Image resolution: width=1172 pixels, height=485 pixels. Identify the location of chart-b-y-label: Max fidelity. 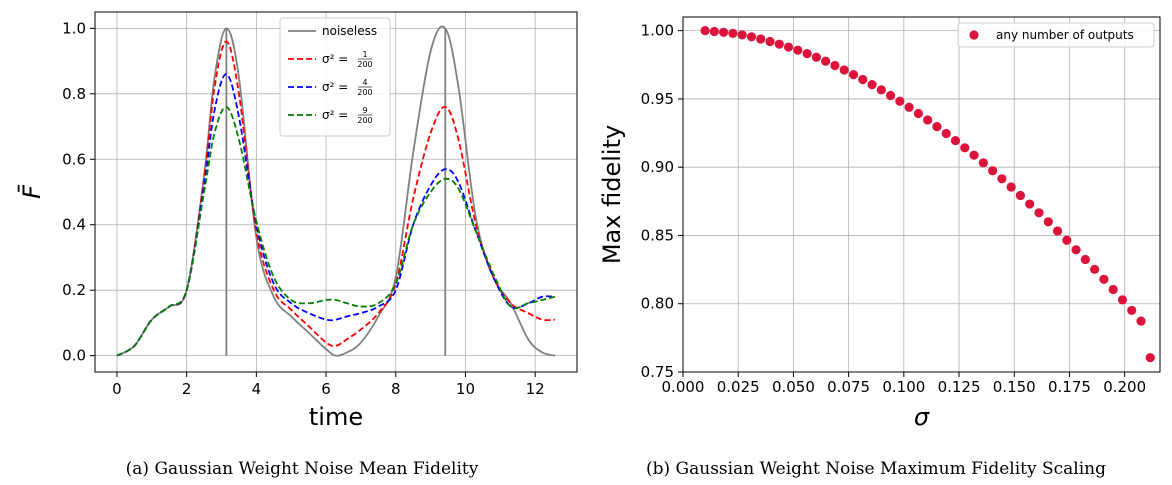
(612, 194).